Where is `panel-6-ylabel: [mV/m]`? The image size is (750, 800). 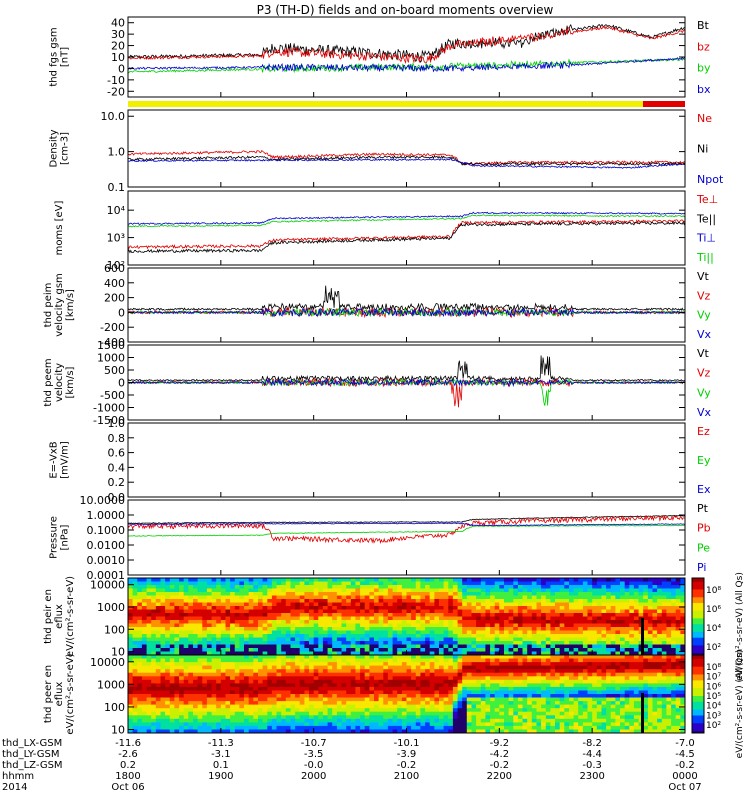
panel-6-ylabel: [mV/m] is located at coordinates (65, 460).